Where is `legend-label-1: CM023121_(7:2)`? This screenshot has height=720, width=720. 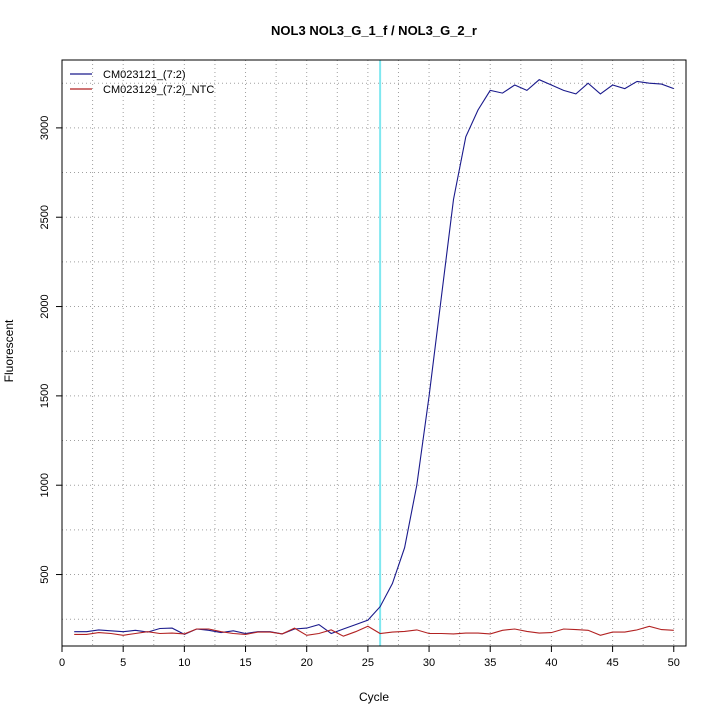 legend-label-1: CM023121_(7:2) is located at coordinates (144, 75).